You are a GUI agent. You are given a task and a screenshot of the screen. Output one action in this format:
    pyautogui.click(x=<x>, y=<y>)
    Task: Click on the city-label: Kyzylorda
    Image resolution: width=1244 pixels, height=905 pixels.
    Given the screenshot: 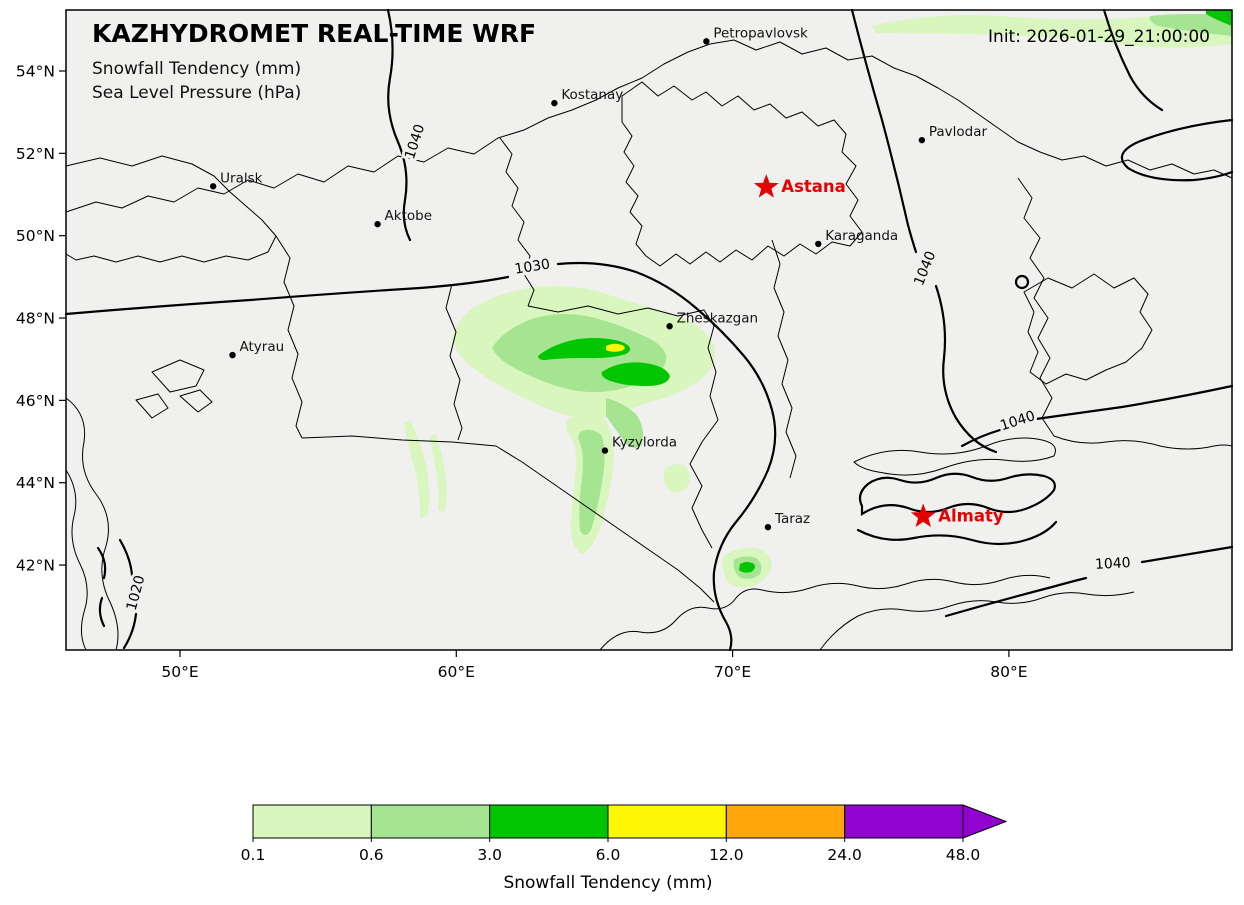 What is the action you would take?
    pyautogui.click(x=644, y=443)
    